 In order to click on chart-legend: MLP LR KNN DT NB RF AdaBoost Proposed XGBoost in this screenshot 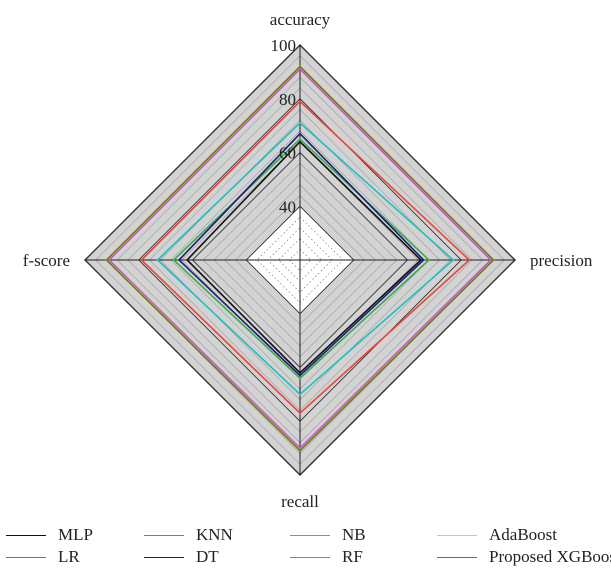, I will do `click(305, 547)`.